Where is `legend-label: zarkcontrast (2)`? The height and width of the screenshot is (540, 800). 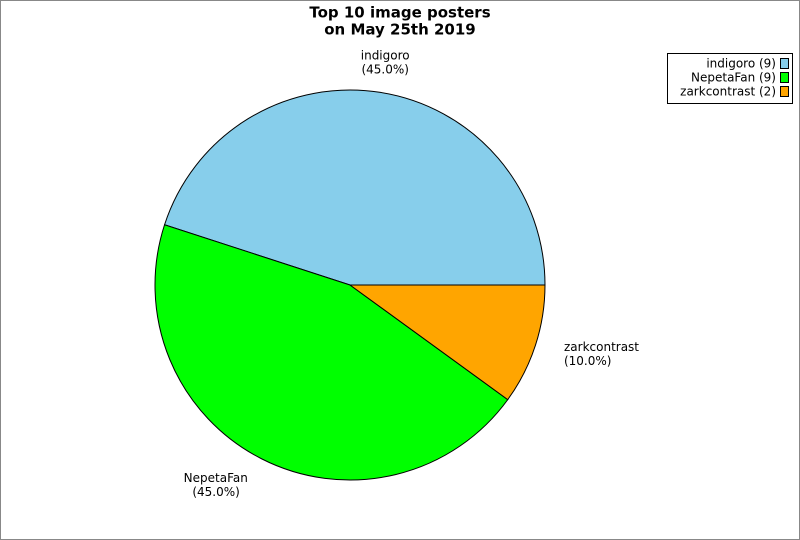
legend-label: zarkcontrast (2) is located at coordinates (728, 92).